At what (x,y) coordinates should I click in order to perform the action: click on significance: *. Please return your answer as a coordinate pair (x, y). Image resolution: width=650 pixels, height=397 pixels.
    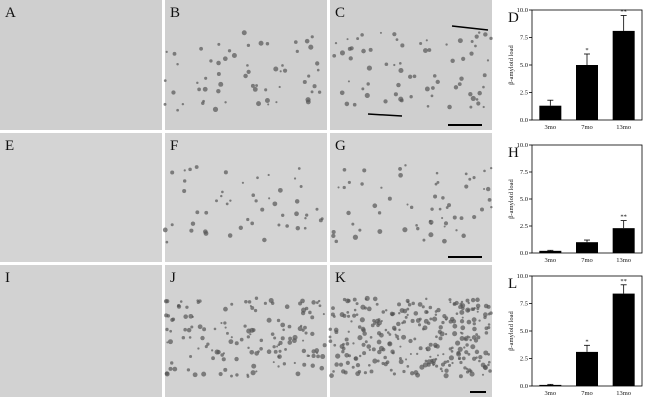
    Looking at the image, I should click on (586, 341).